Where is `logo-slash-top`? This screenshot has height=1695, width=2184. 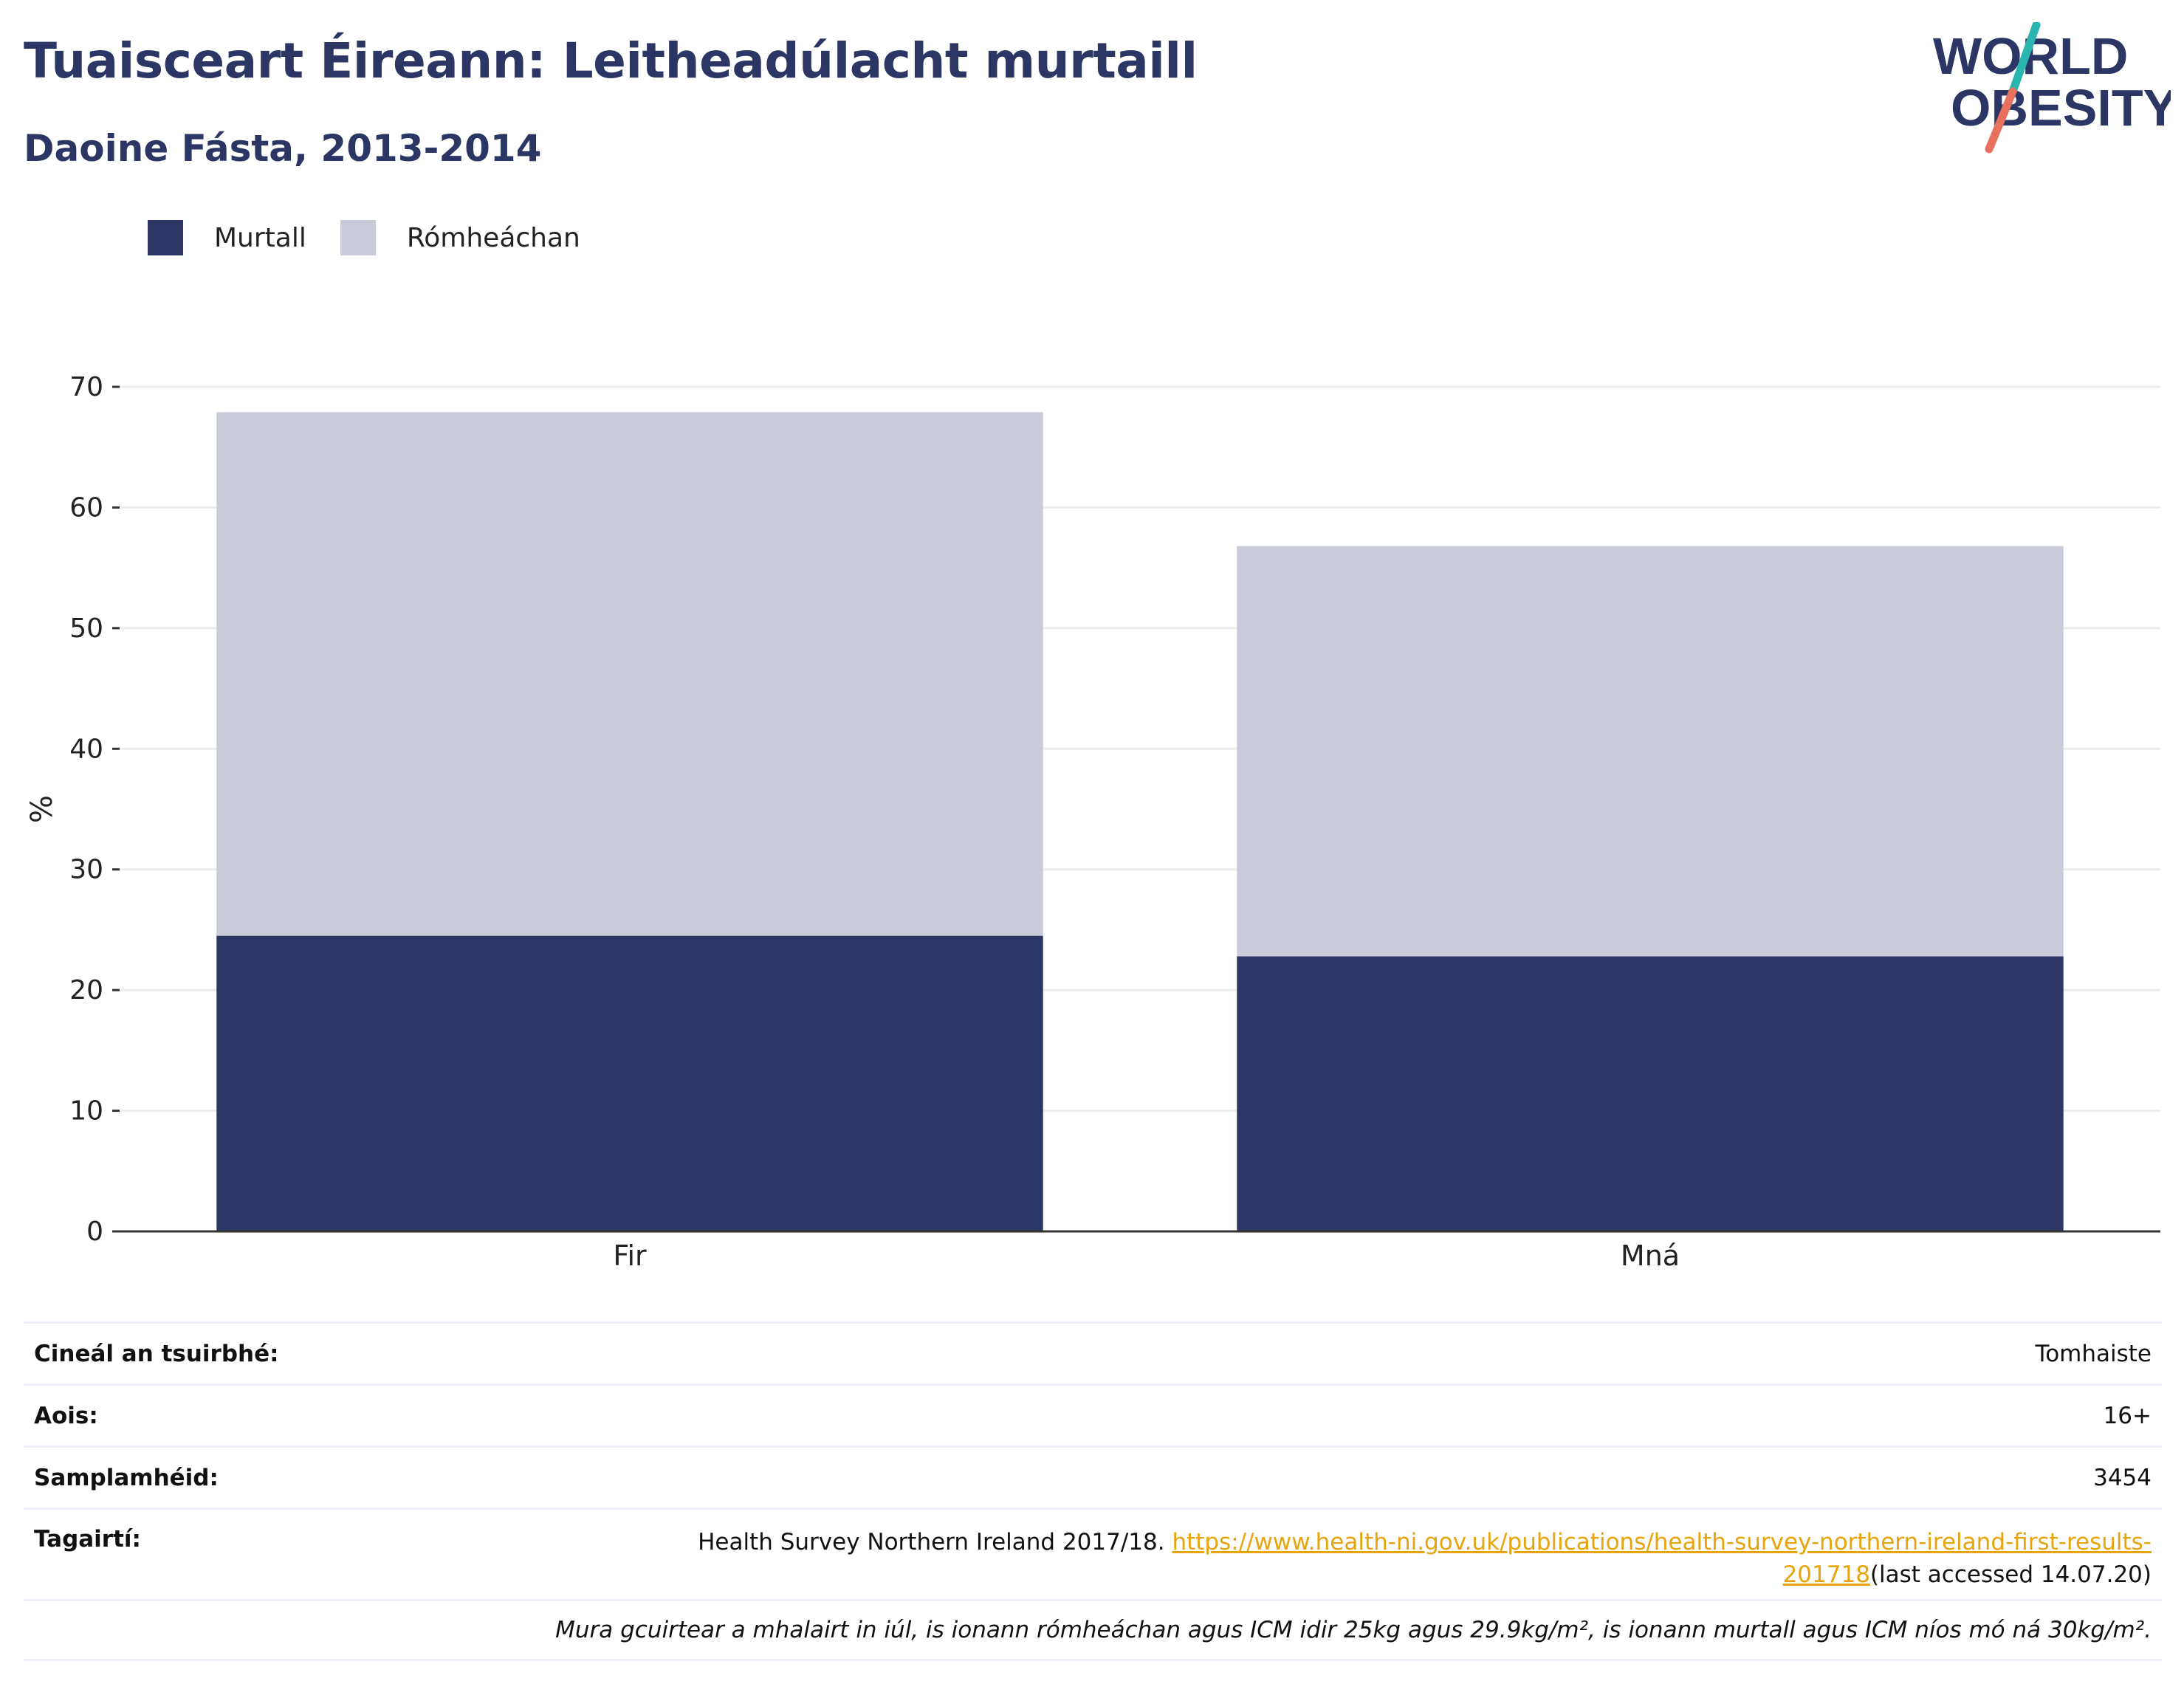 logo-slash-top is located at coordinates (2024, 59).